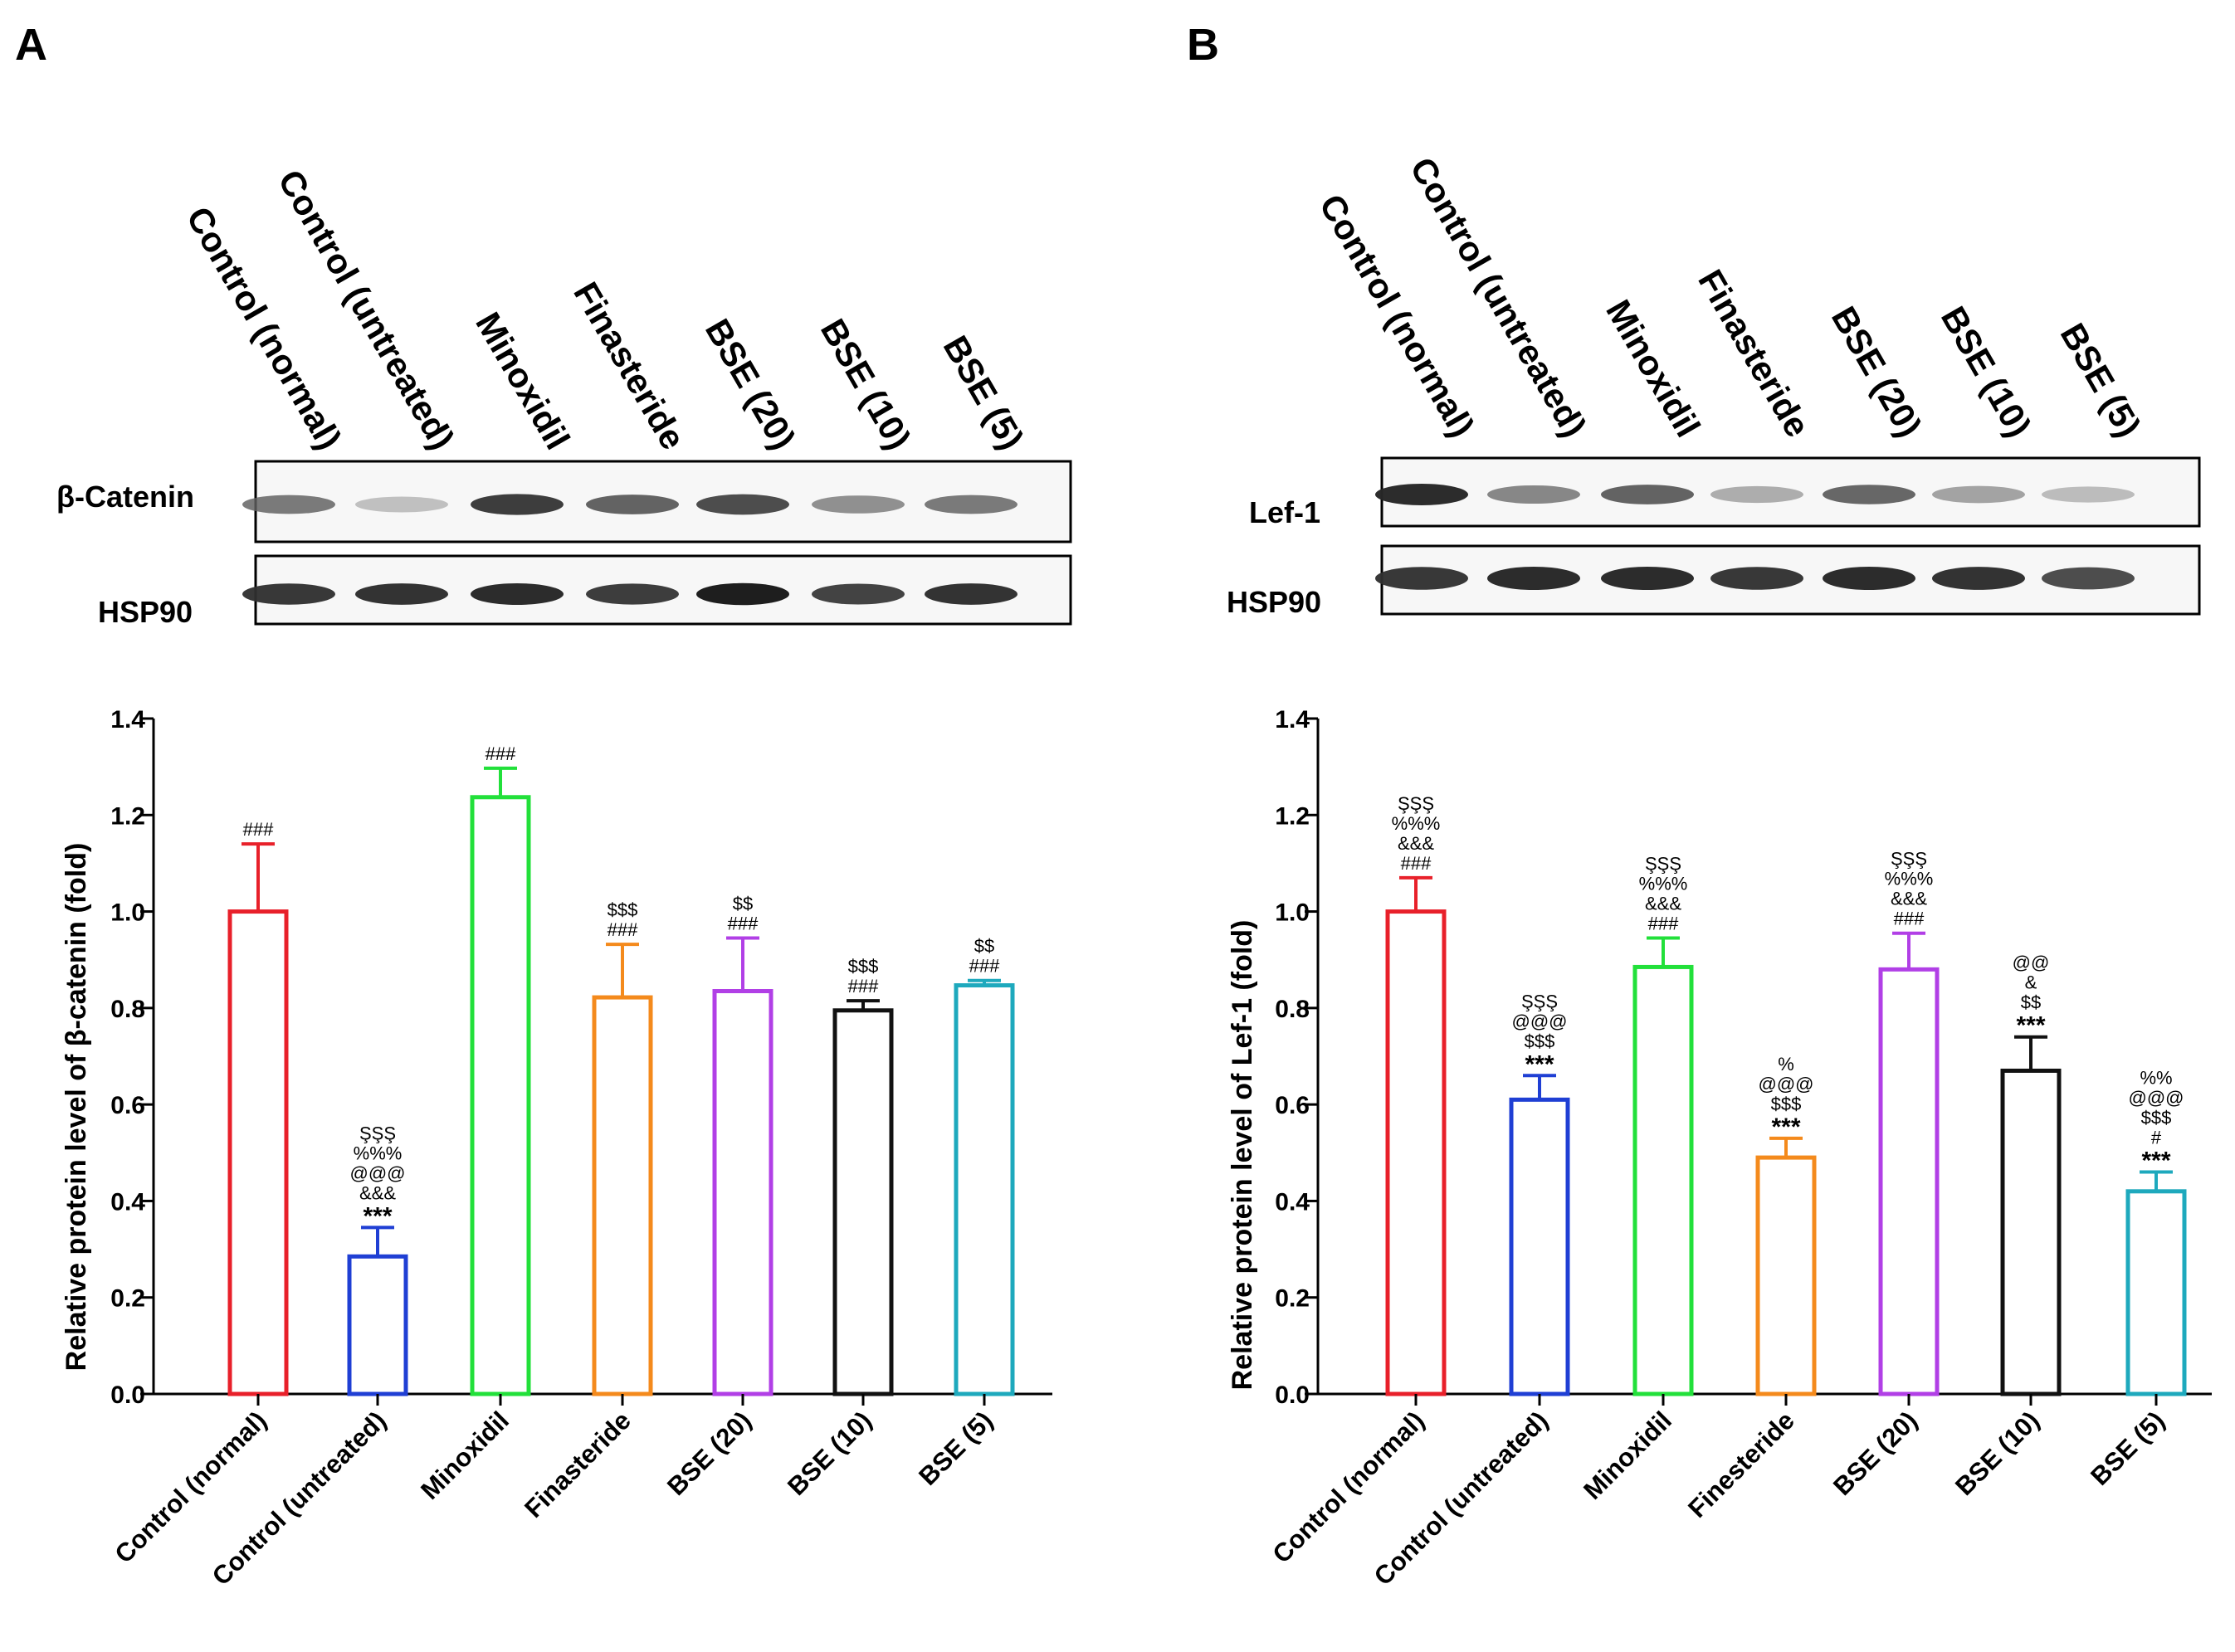 The image size is (2235, 1652). I want to click on bar-control-normal, so click(1416, 1153).